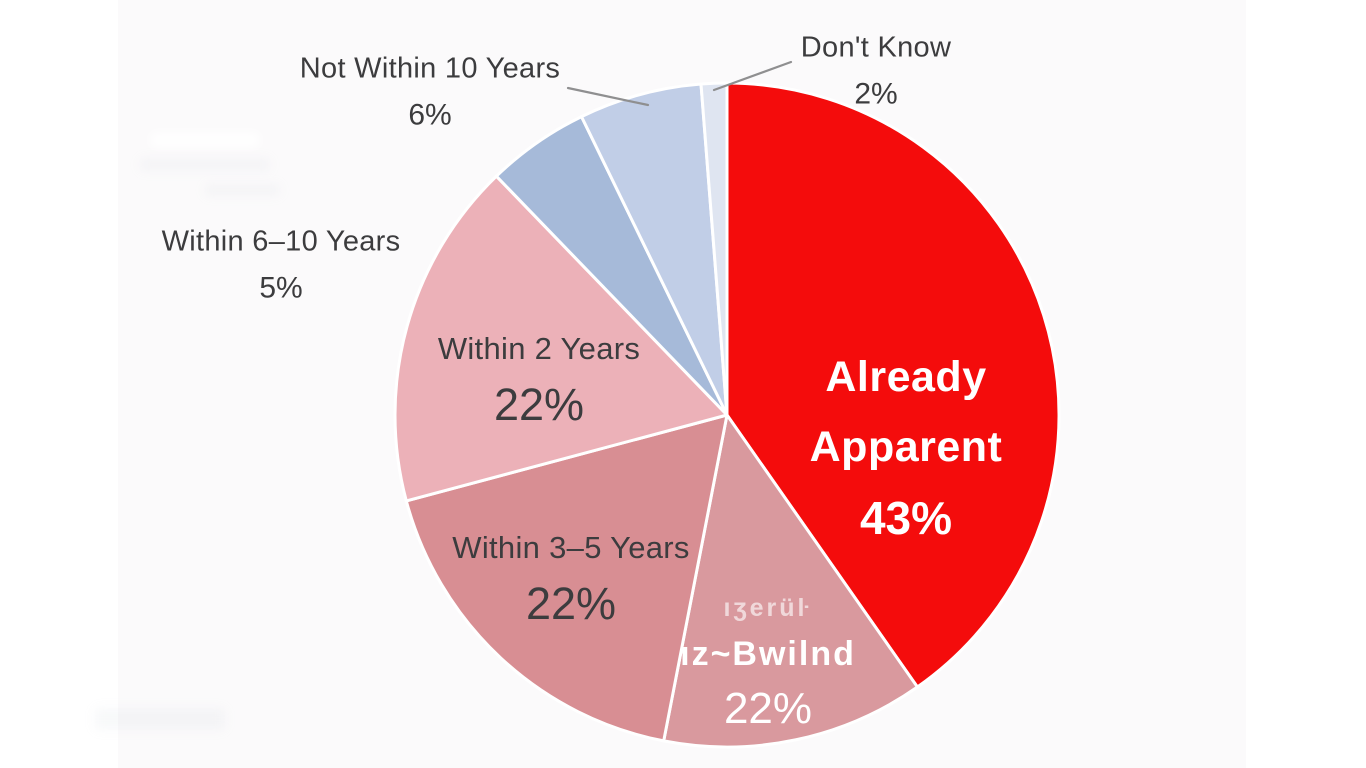 The image size is (1366, 768). I want to click on pie-slice-unlabeled-artifact, so click(790, 581).